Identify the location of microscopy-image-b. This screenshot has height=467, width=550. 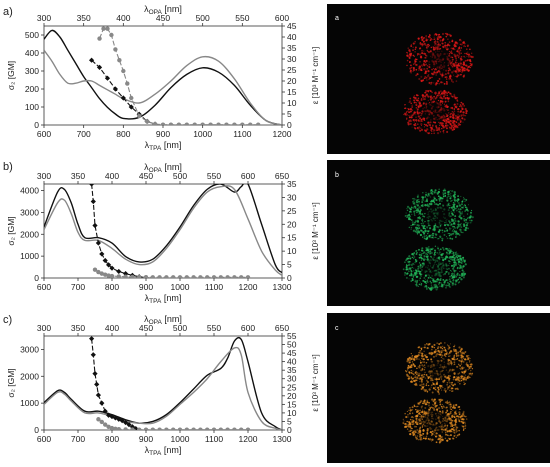
(438, 233).